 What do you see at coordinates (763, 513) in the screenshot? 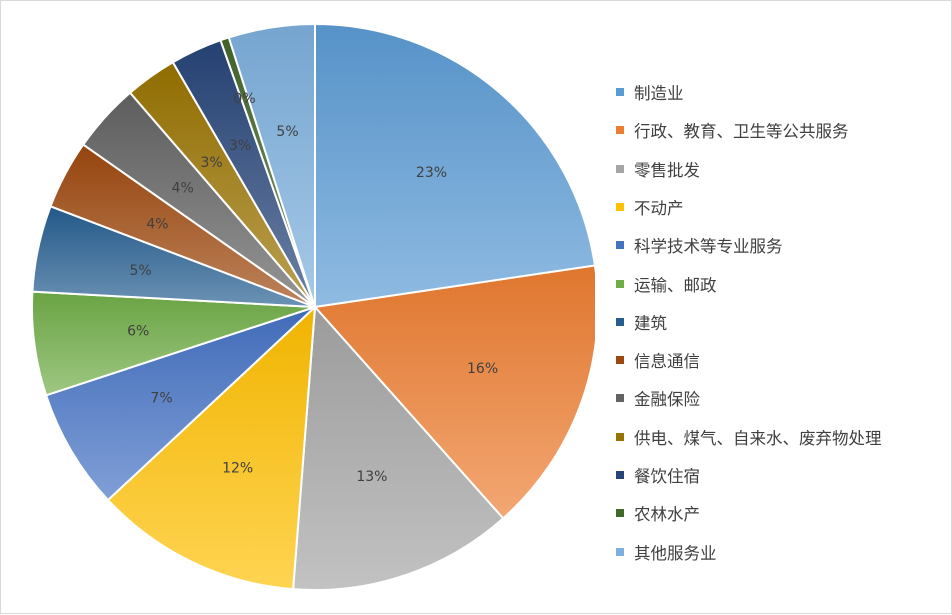
I see `legend-item: 农林水产` at bounding box center [763, 513].